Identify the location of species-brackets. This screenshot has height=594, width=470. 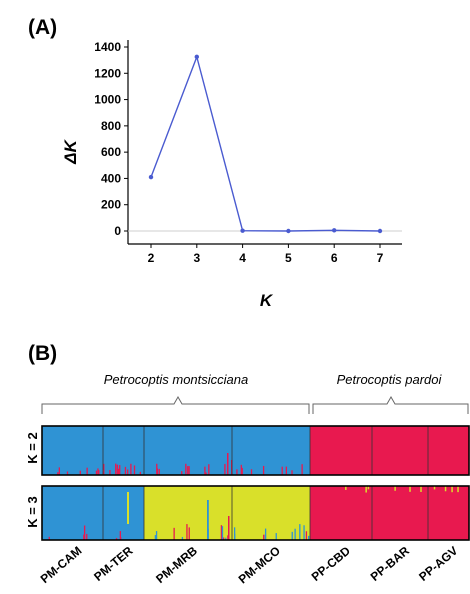
(255, 404).